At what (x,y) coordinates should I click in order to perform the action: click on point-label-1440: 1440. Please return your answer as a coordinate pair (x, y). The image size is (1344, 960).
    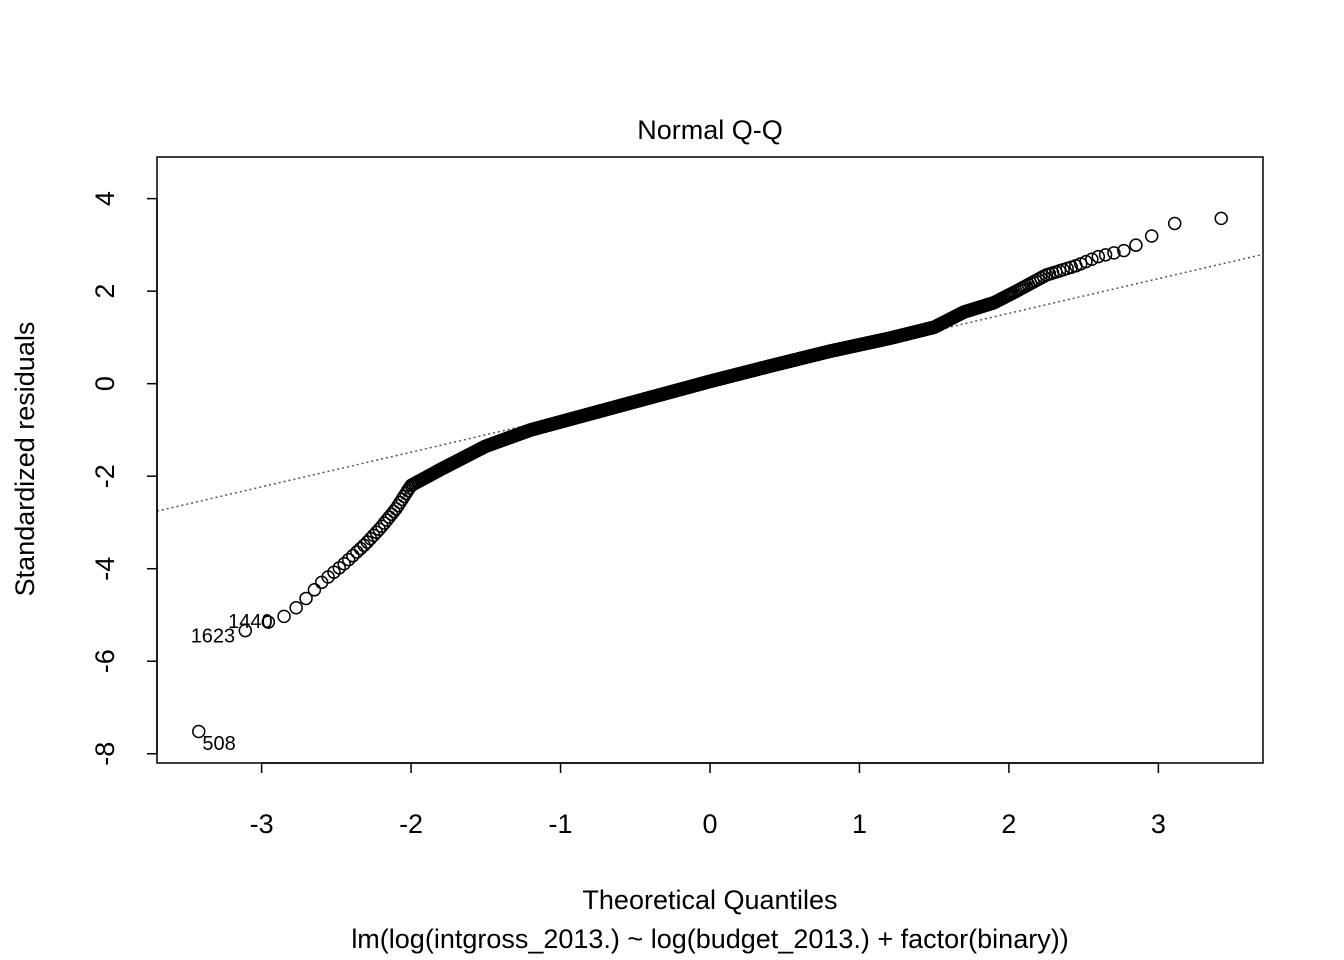
    Looking at the image, I should click on (250, 622).